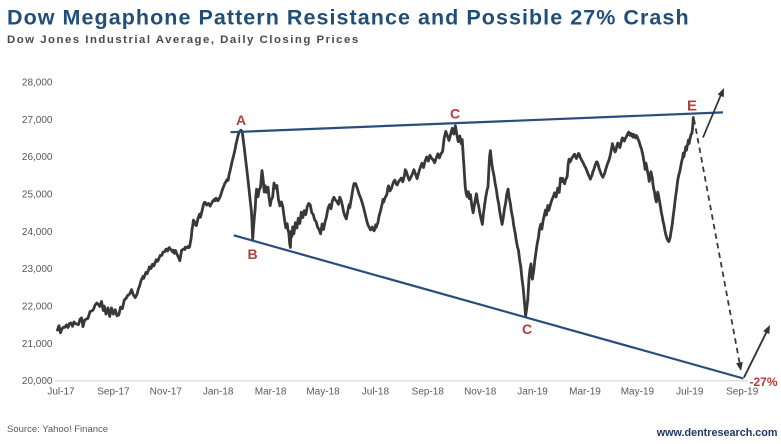  I want to click on svg-text: May-18, so click(323, 392).